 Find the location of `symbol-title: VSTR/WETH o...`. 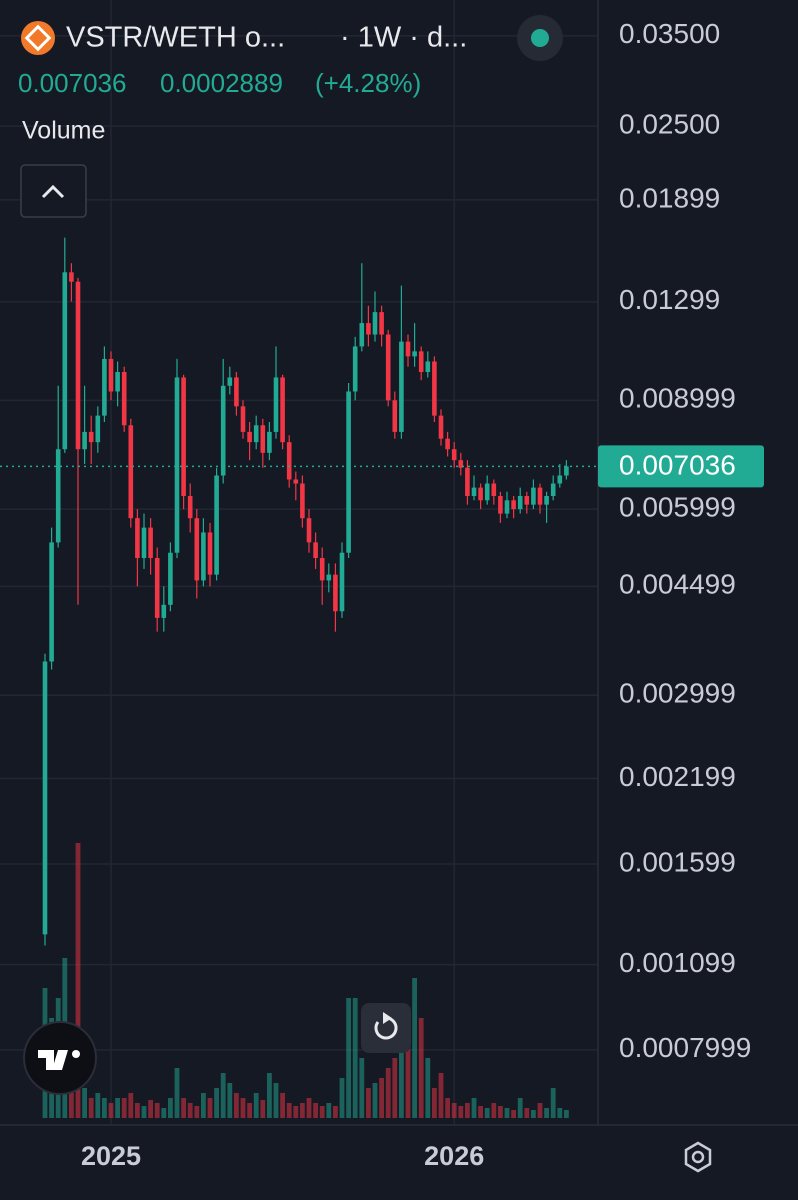

symbol-title: VSTR/WETH o... is located at coordinates (175, 38).